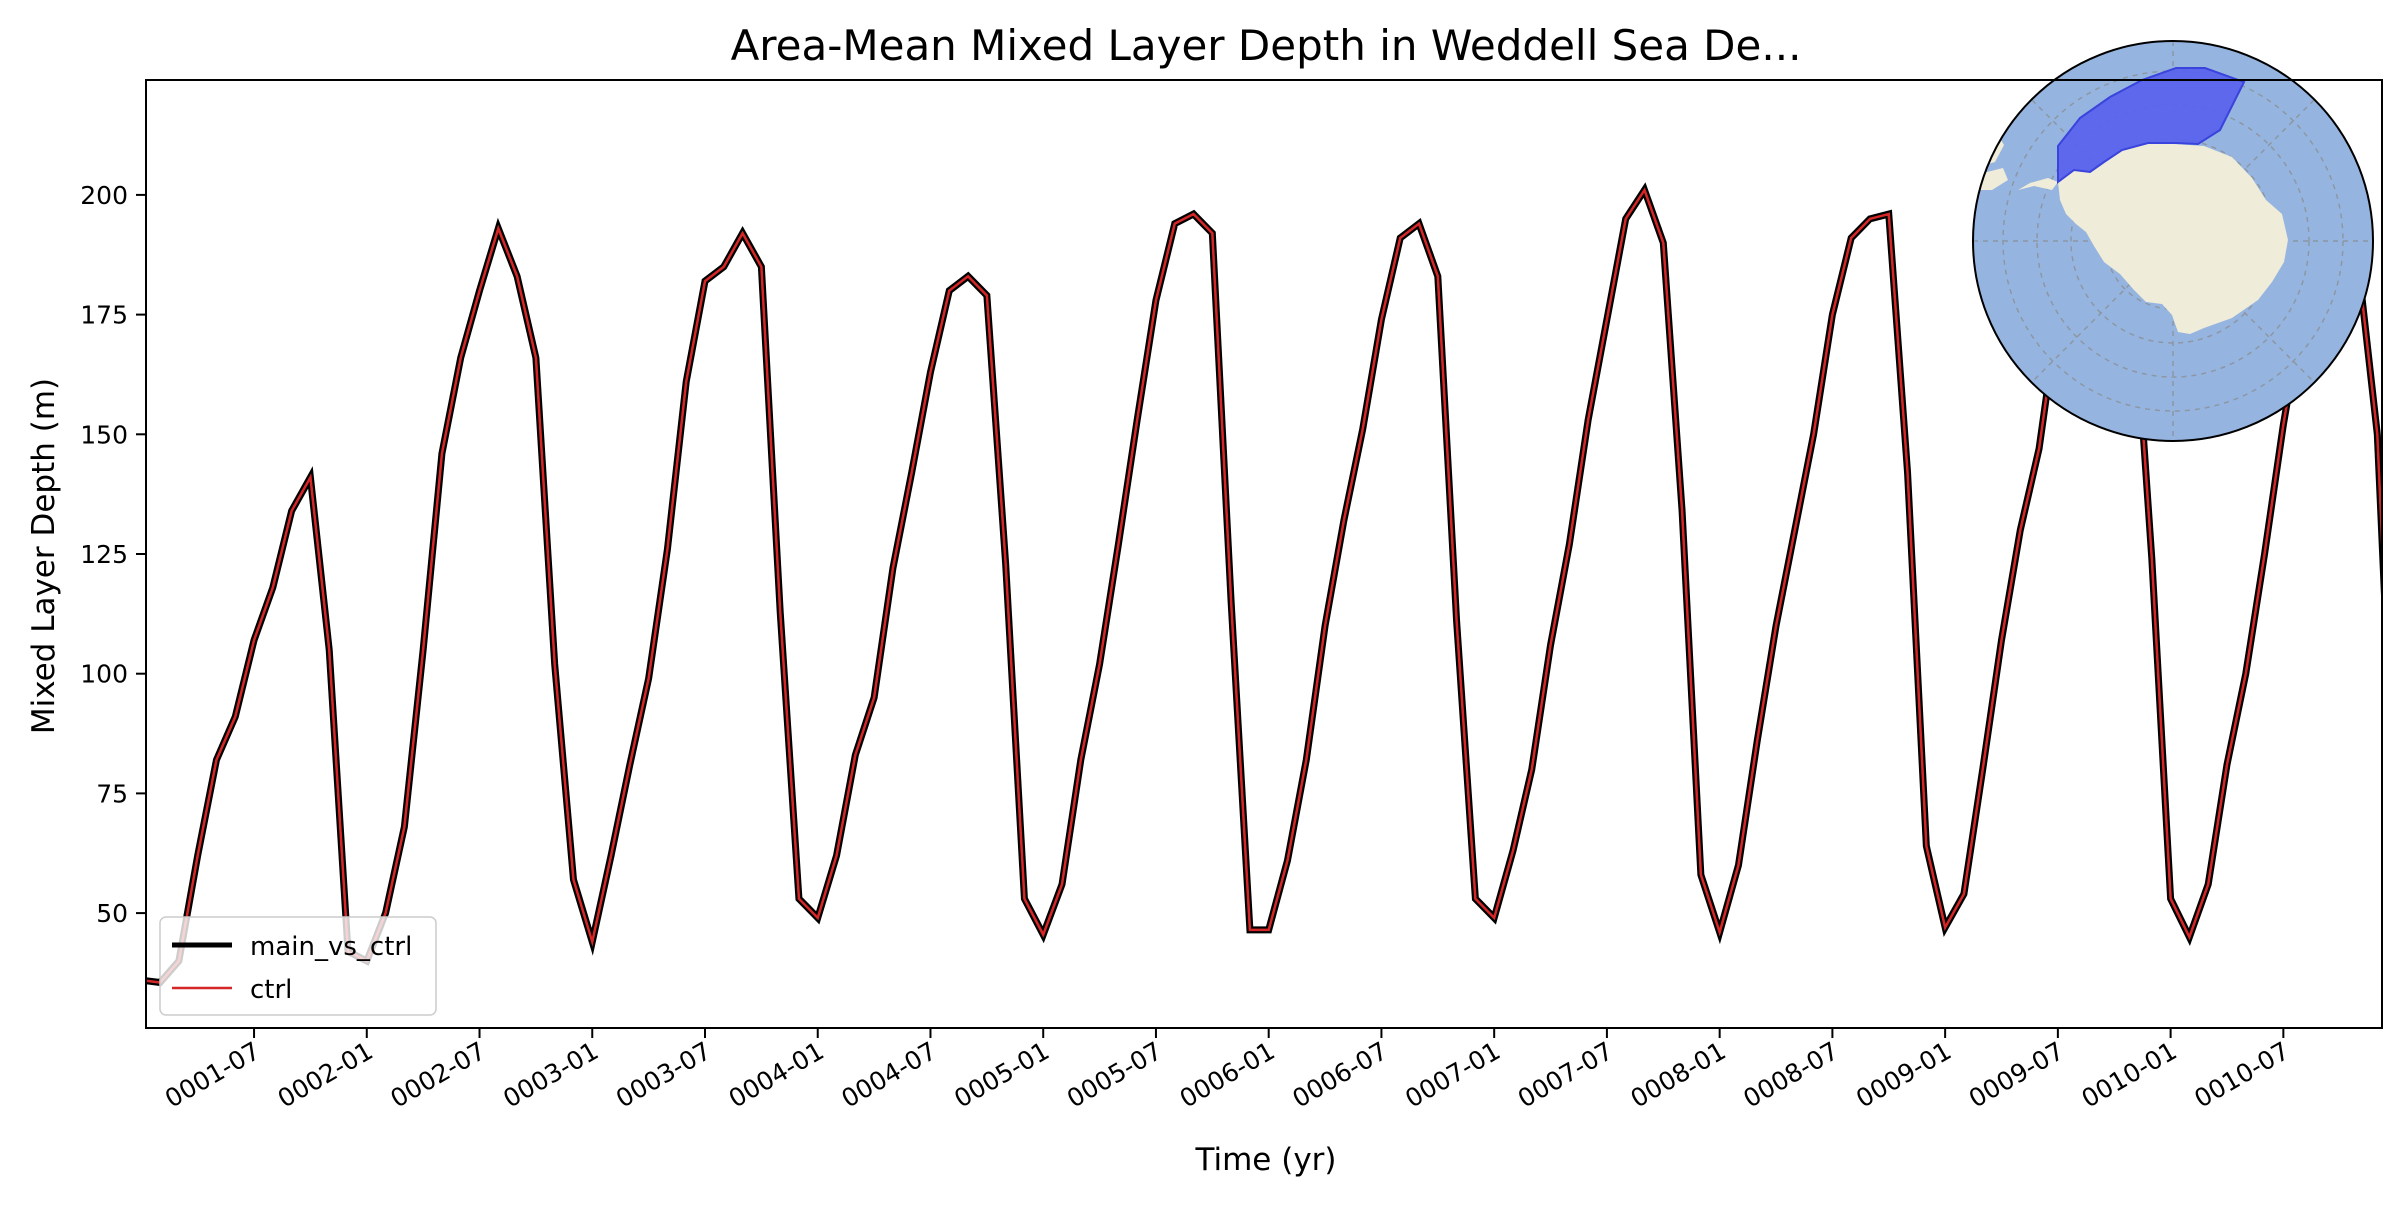 The image size is (2400, 1205). What do you see at coordinates (889, 1074) in the screenshot?
I see `x-tick-label: 0004-07` at bounding box center [889, 1074].